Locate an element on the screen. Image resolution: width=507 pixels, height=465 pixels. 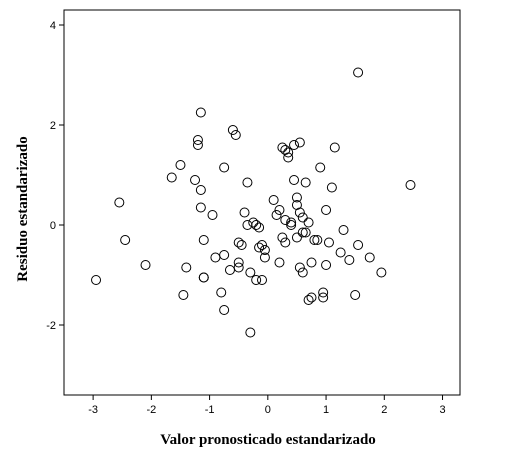
y-tick-label: -2 is located at coordinates (51, 326).